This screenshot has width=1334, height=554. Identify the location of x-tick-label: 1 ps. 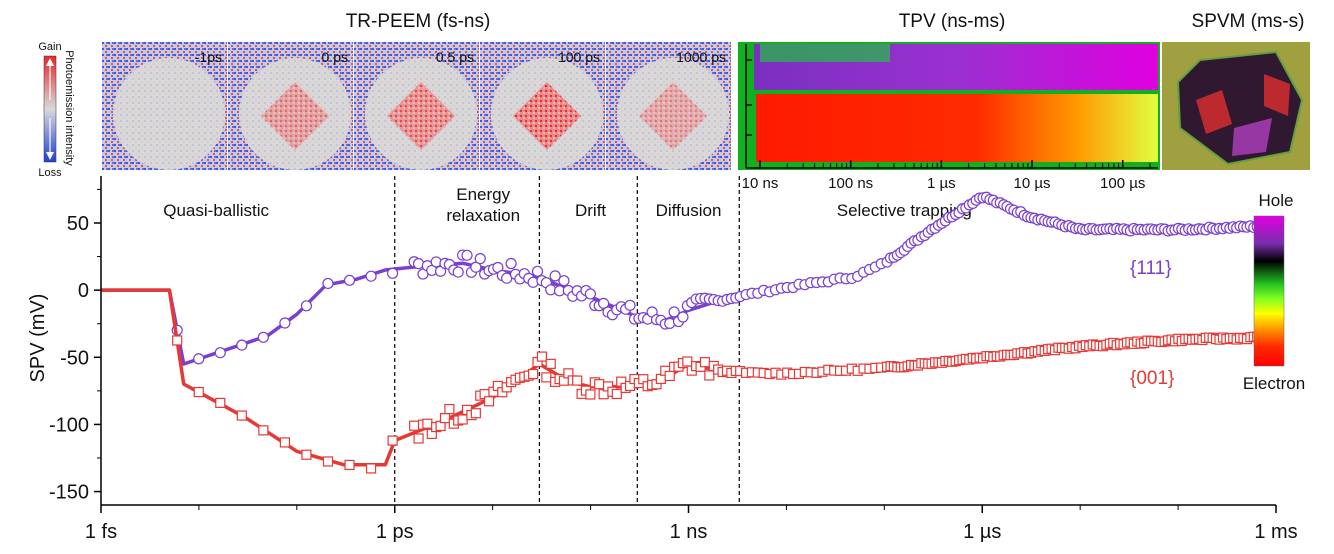
(395, 532).